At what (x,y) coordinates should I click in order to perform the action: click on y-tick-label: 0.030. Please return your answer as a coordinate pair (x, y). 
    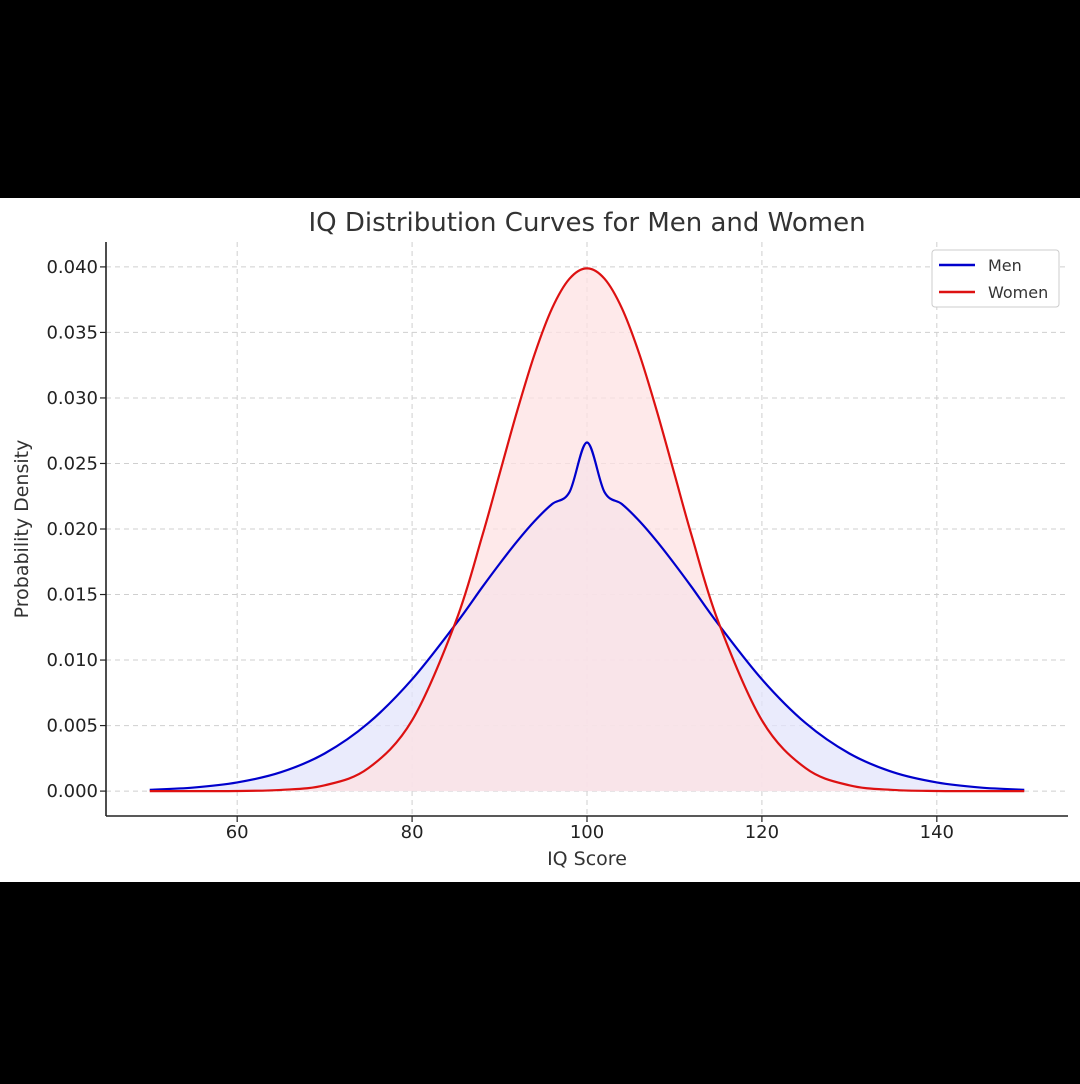
    Looking at the image, I should click on (72, 398).